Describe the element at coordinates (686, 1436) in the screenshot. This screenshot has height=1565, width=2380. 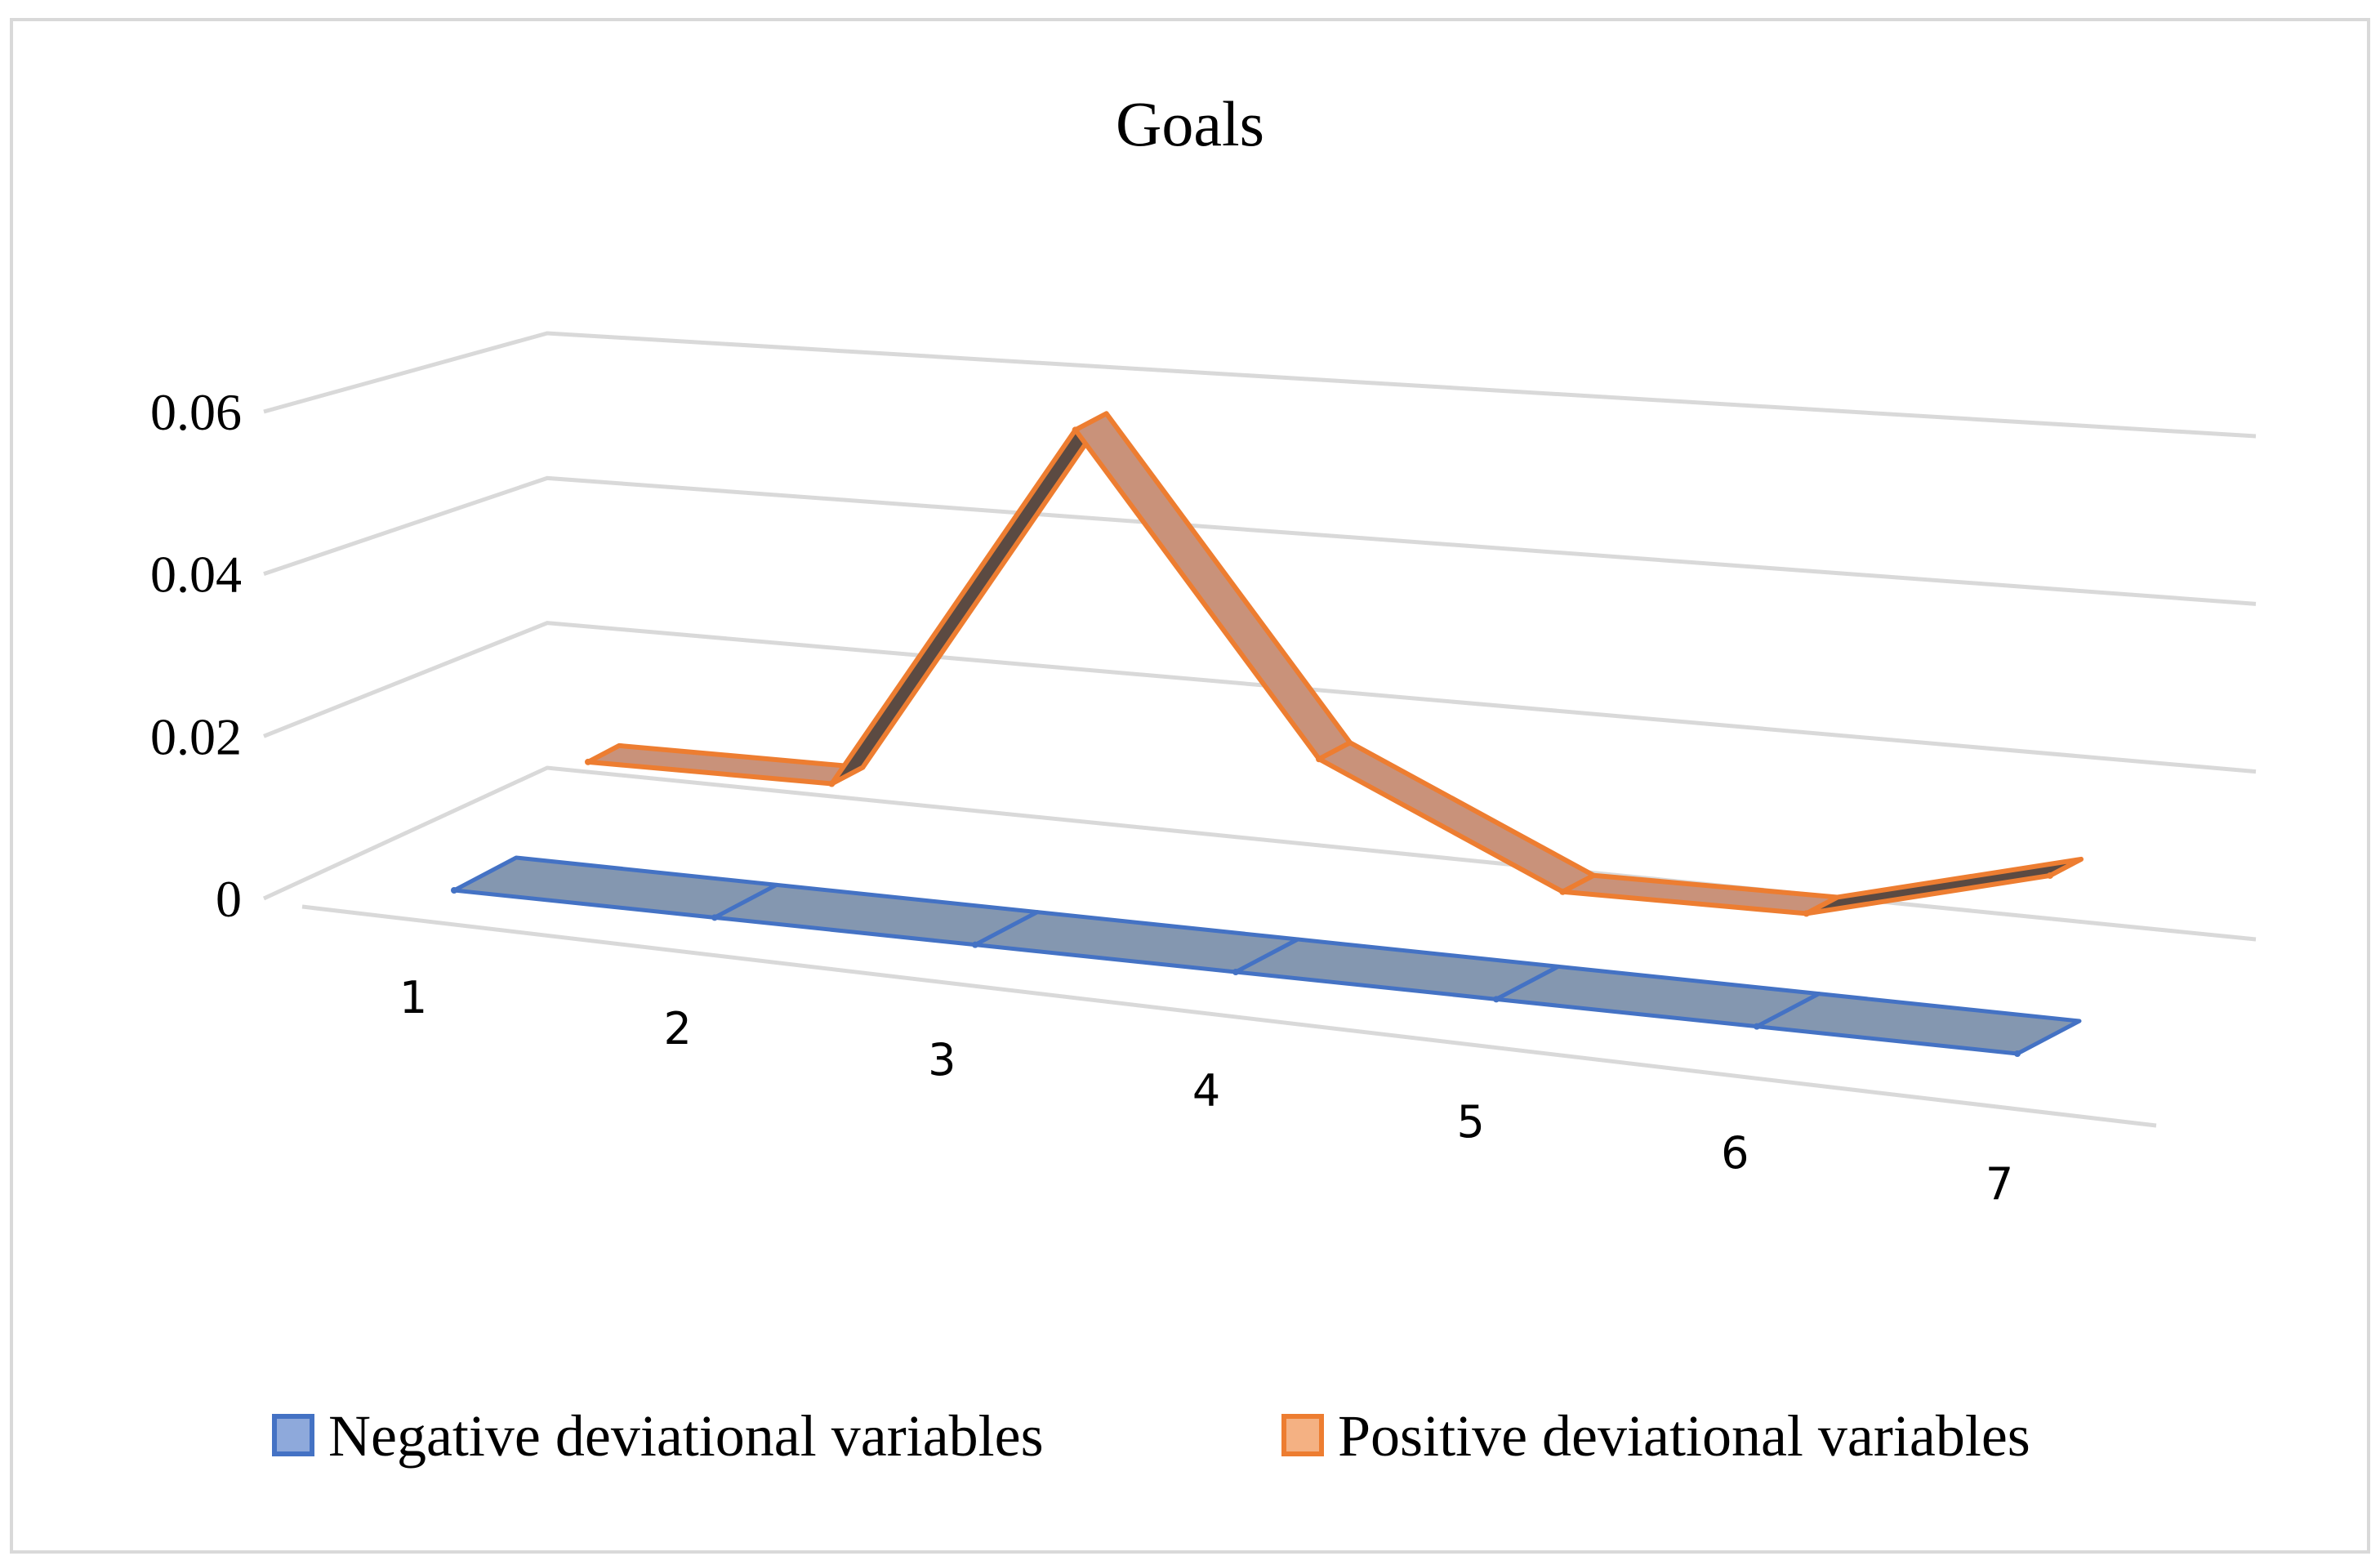
I see `legend-label-negative: Negative deviational variables` at that location.